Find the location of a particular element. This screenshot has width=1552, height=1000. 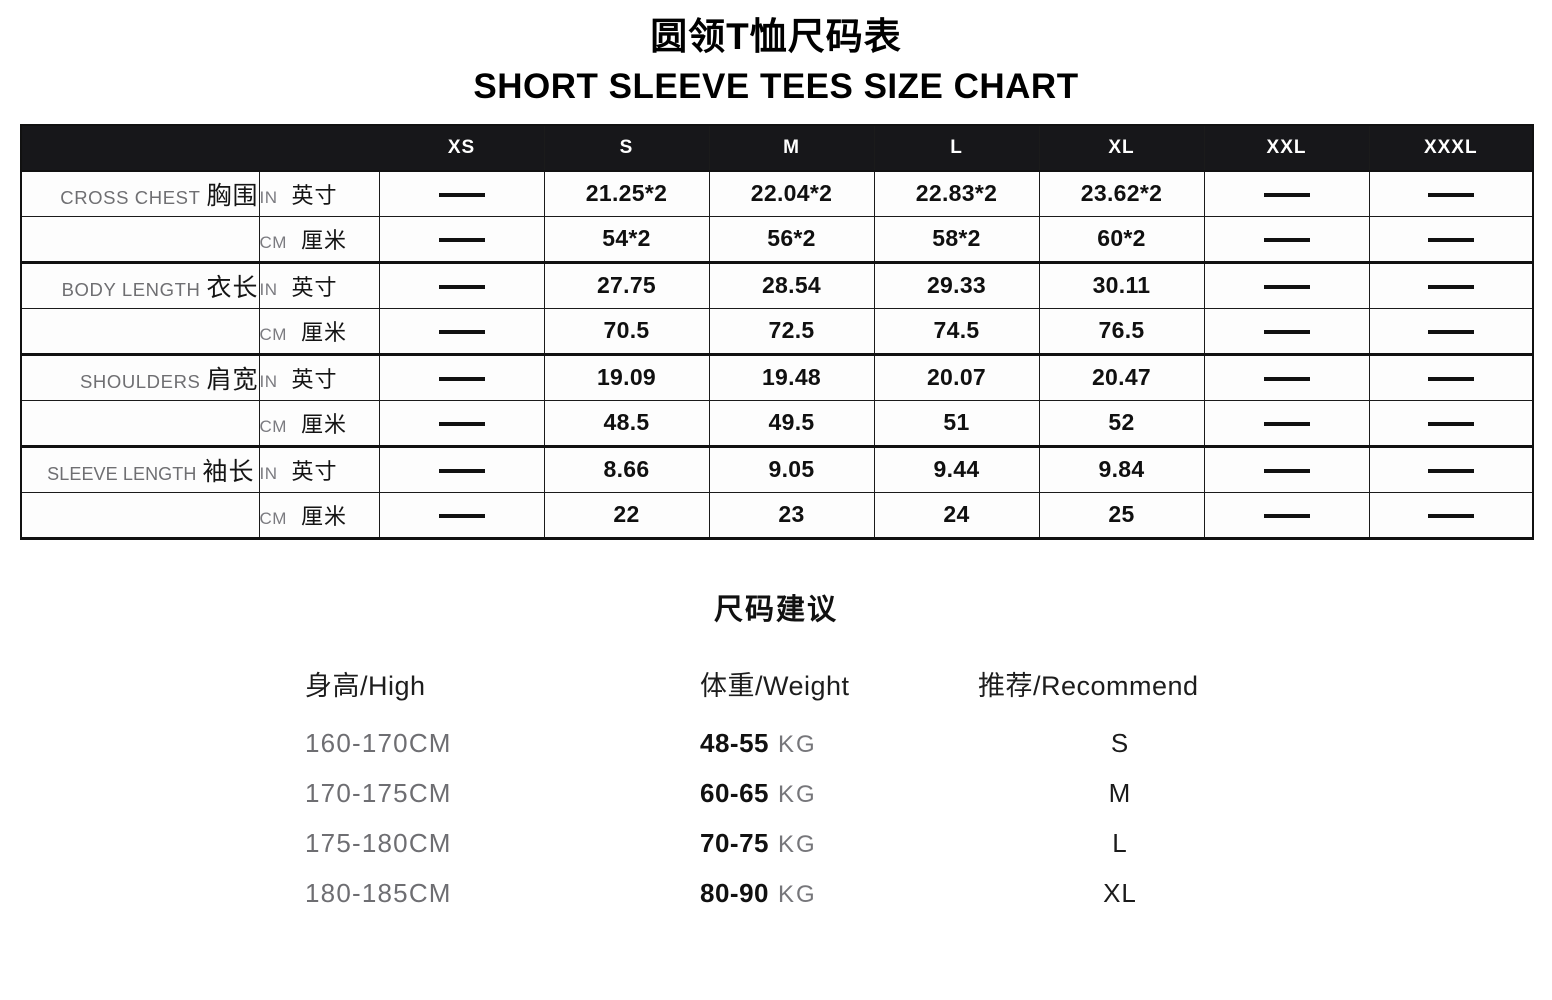

size-chart-header-row: XS S M L XL XXL XXXL is located at coordinates (777, 148).